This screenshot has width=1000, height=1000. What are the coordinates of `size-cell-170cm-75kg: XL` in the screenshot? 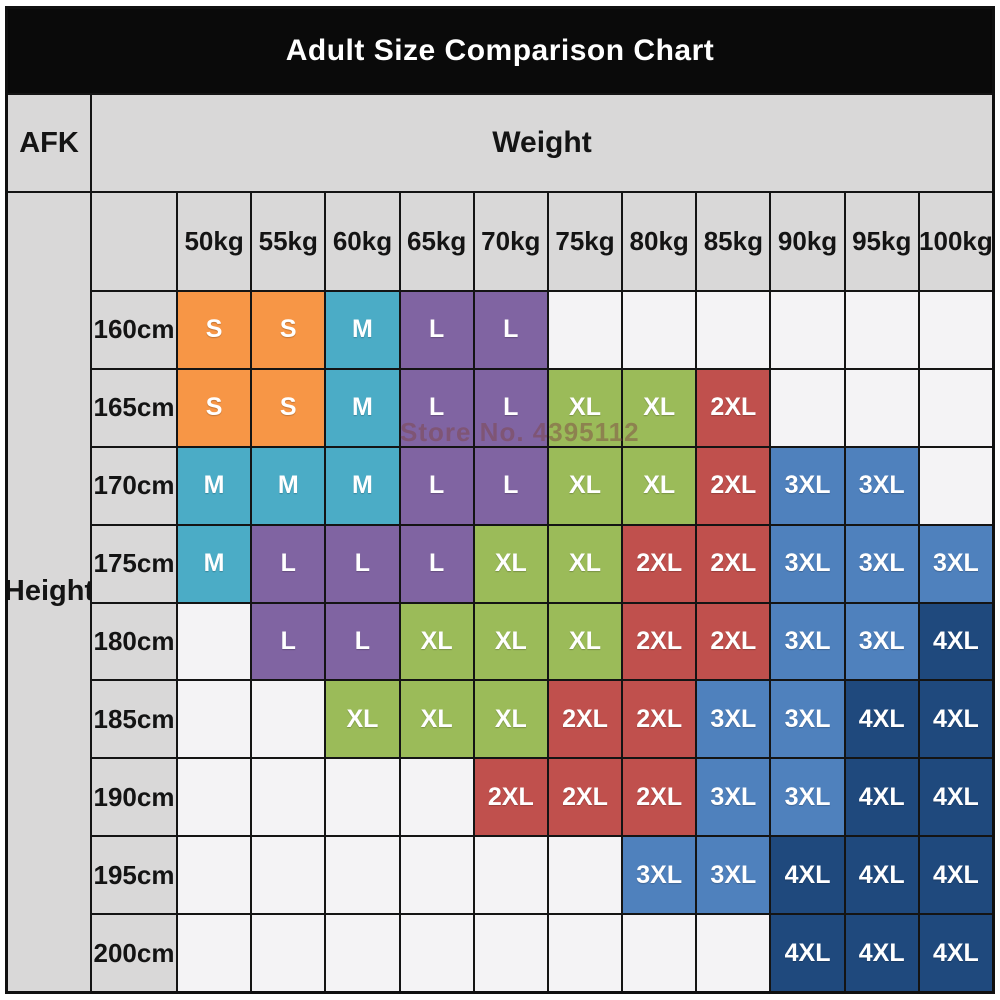 It's located at (585, 485).